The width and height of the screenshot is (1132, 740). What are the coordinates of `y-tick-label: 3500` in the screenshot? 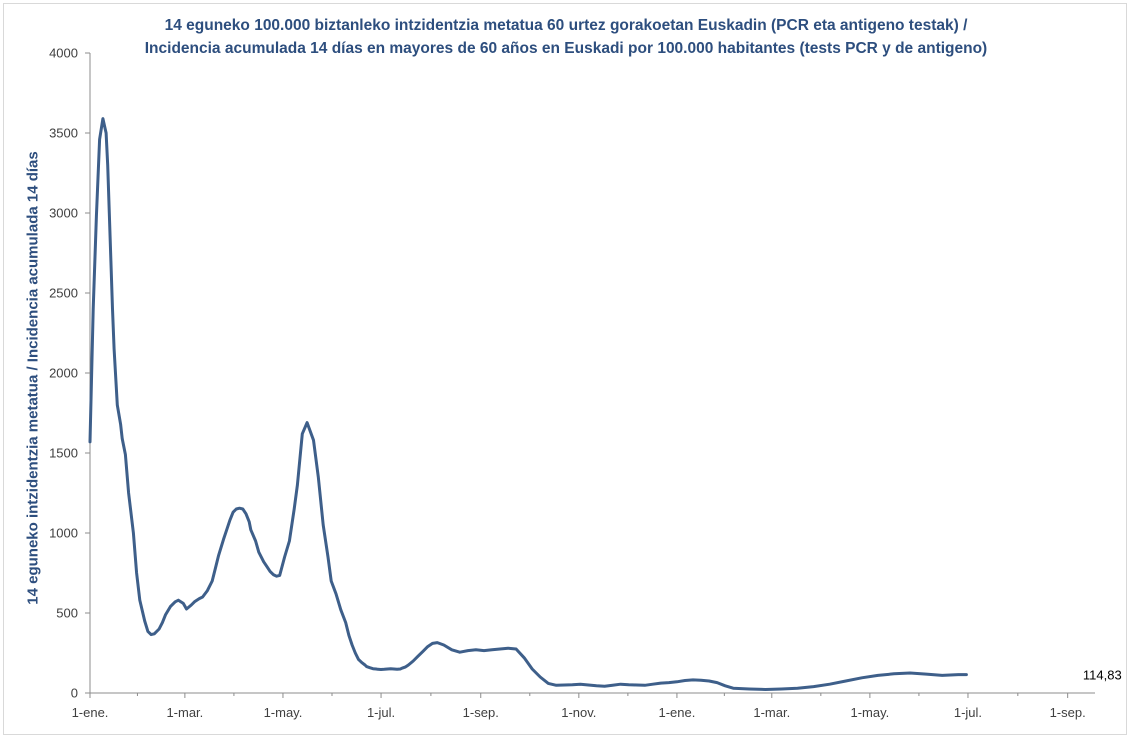 It's located at (63, 133).